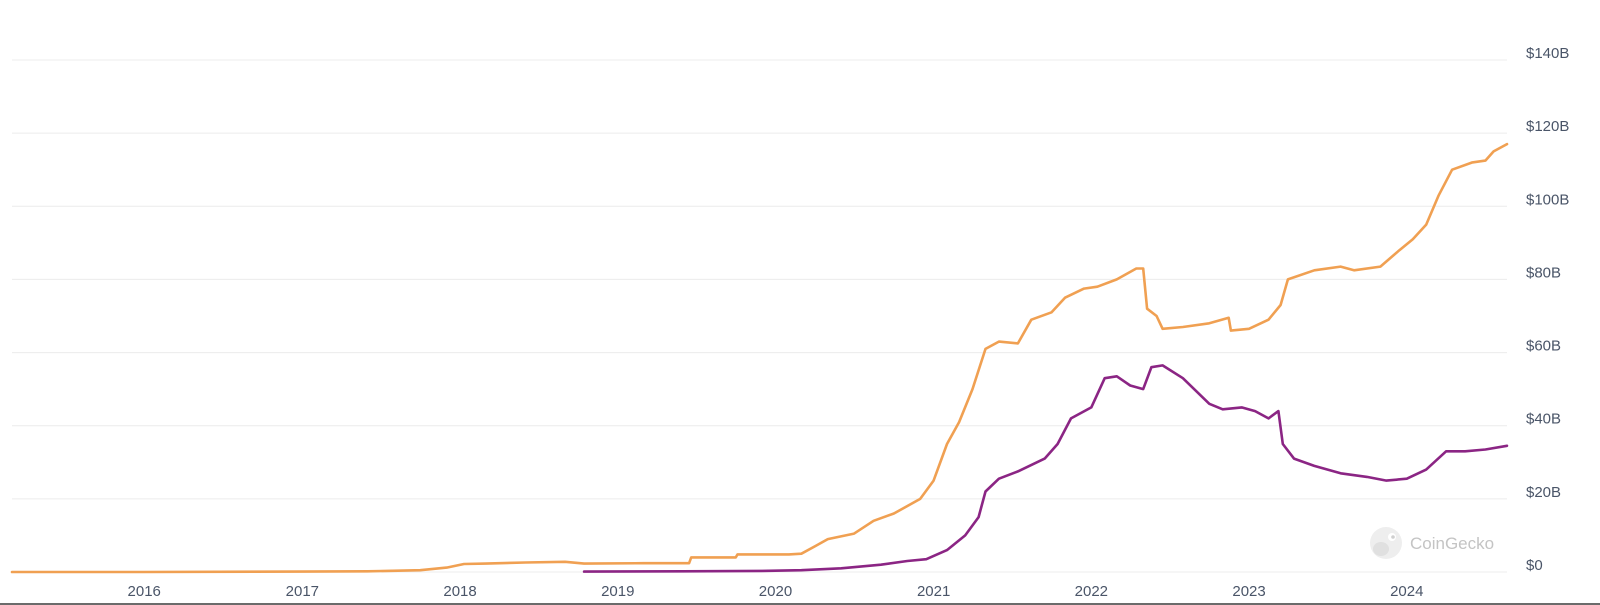 Image resolution: width=1600 pixels, height=605 pixels. What do you see at coordinates (144, 591) in the screenshot?
I see `x-tick-label: 2016` at bounding box center [144, 591].